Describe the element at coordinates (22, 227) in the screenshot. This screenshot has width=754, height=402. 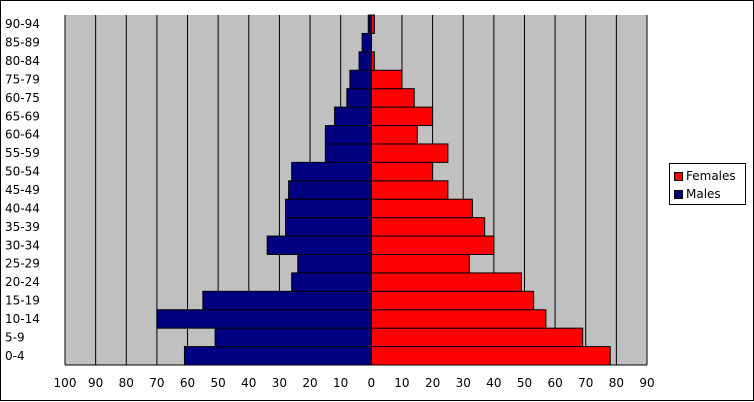
I see `y-tick-label: 35-39` at that location.